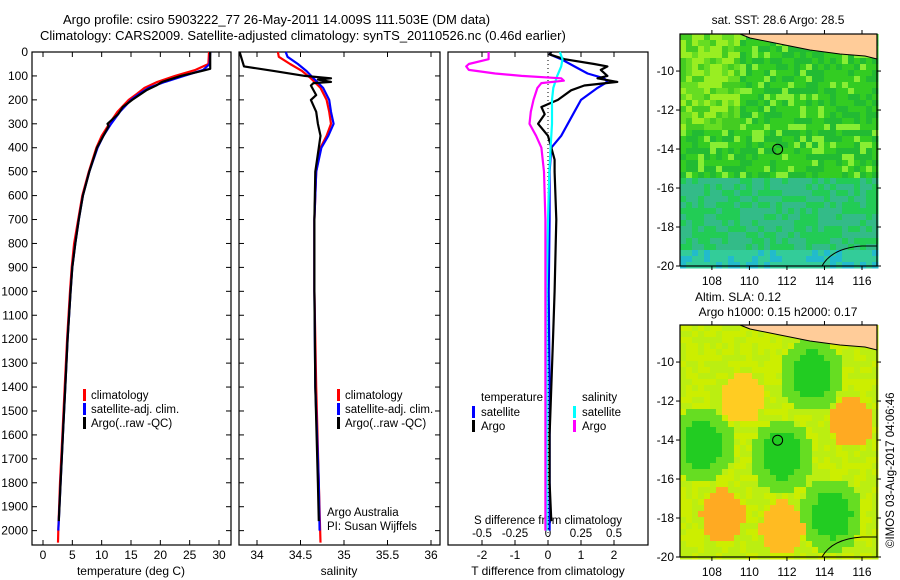 This screenshot has height=580, width=900. Describe the element at coordinates (43, 555) in the screenshot. I see `x-tick-label: 0` at that location.